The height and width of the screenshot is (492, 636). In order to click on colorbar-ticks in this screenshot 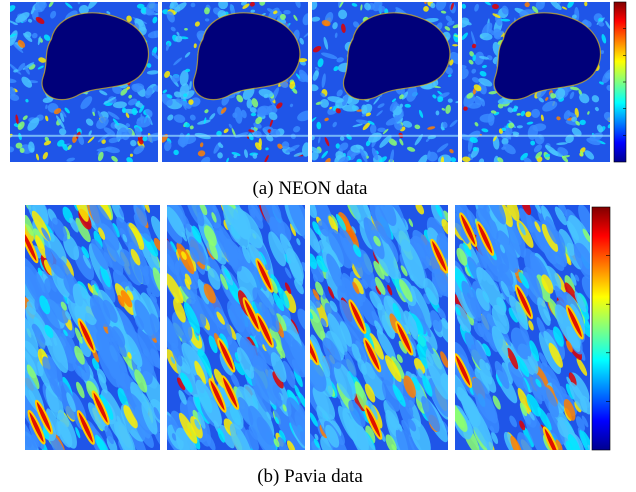, I will do `click(616, 215)`.